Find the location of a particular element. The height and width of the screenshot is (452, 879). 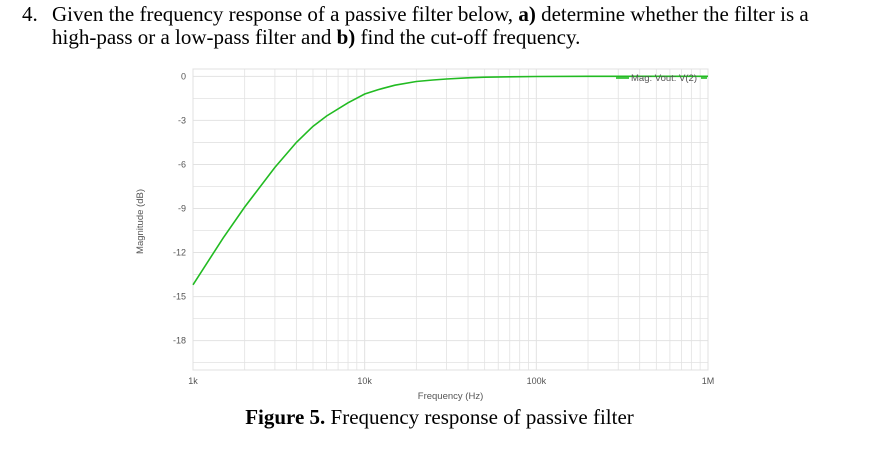

legend: Mag: Vout: V(2) is located at coordinates (661, 78).